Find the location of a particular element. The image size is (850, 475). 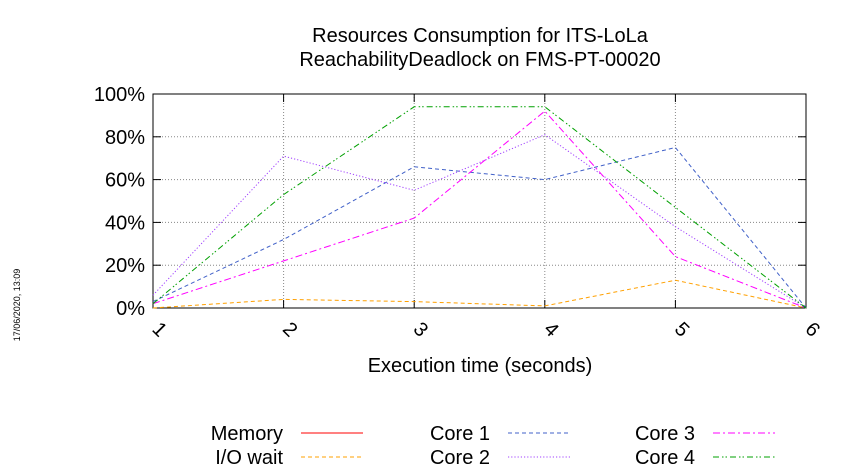

x-axis-label: Execution time (seconds) is located at coordinates (480, 366).